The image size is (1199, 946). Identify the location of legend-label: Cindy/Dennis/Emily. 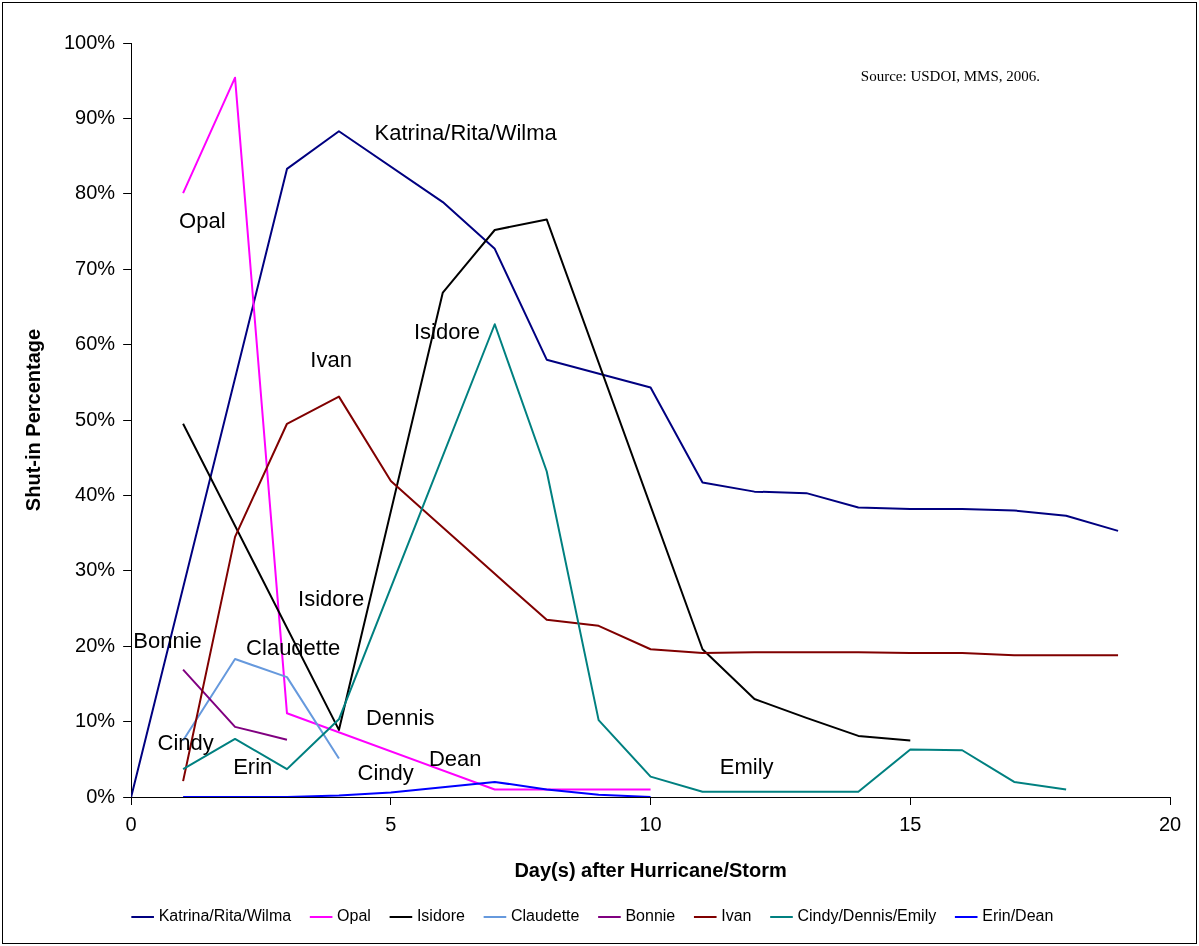
(867, 916).